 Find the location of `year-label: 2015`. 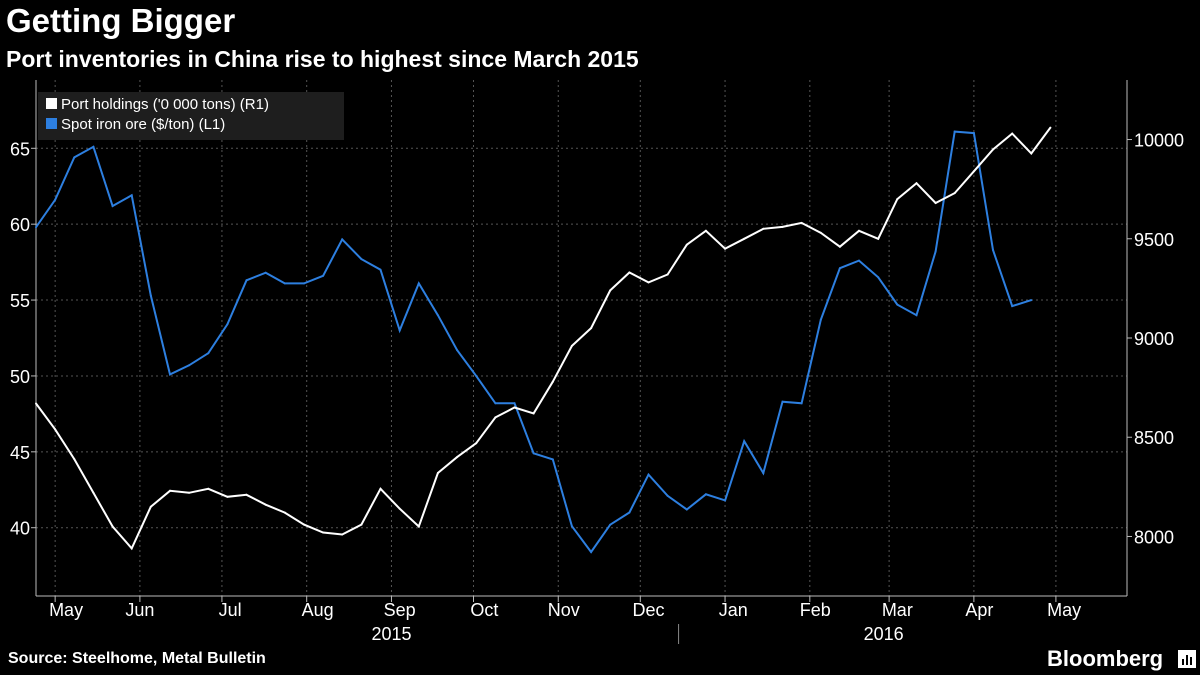

year-label: 2015 is located at coordinates (391, 634).